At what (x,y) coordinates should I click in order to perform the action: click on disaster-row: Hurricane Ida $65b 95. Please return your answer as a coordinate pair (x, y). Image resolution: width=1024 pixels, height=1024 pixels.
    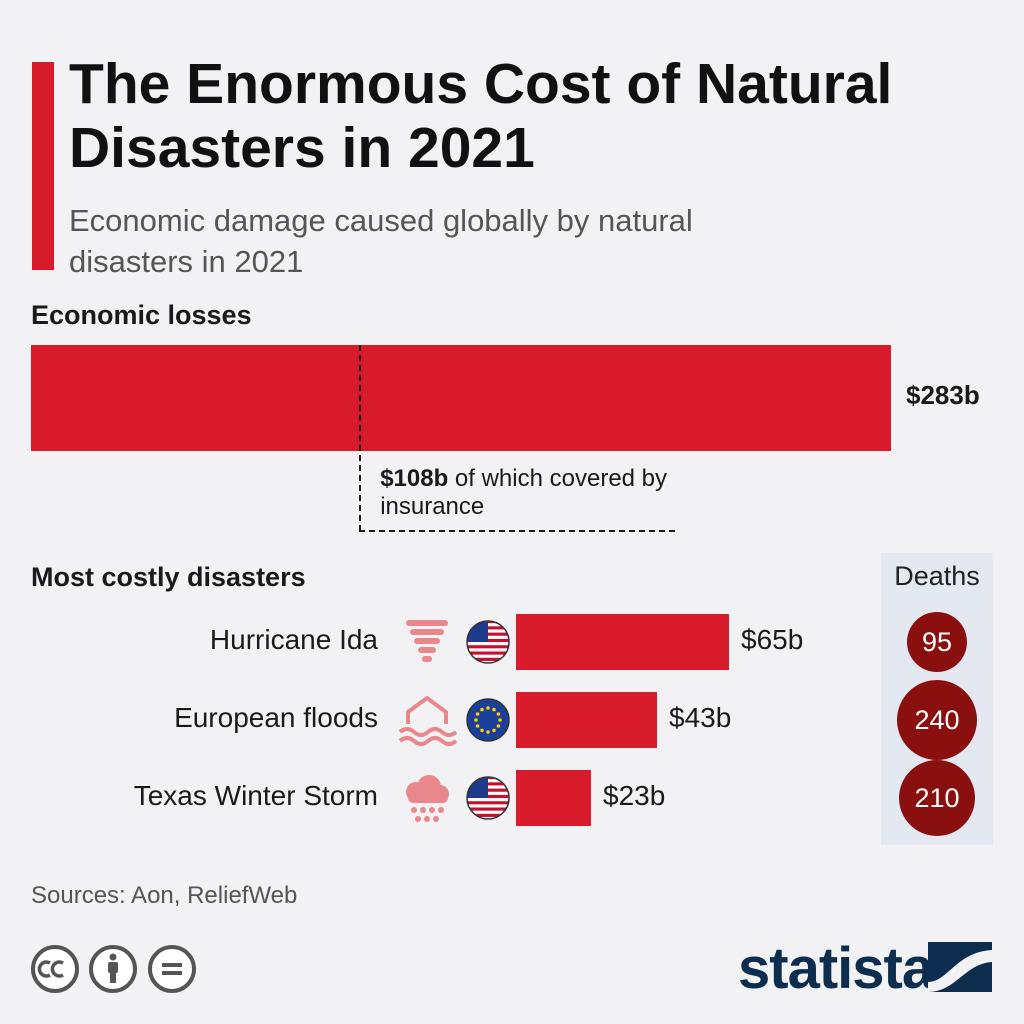
    Looking at the image, I should click on (512, 642).